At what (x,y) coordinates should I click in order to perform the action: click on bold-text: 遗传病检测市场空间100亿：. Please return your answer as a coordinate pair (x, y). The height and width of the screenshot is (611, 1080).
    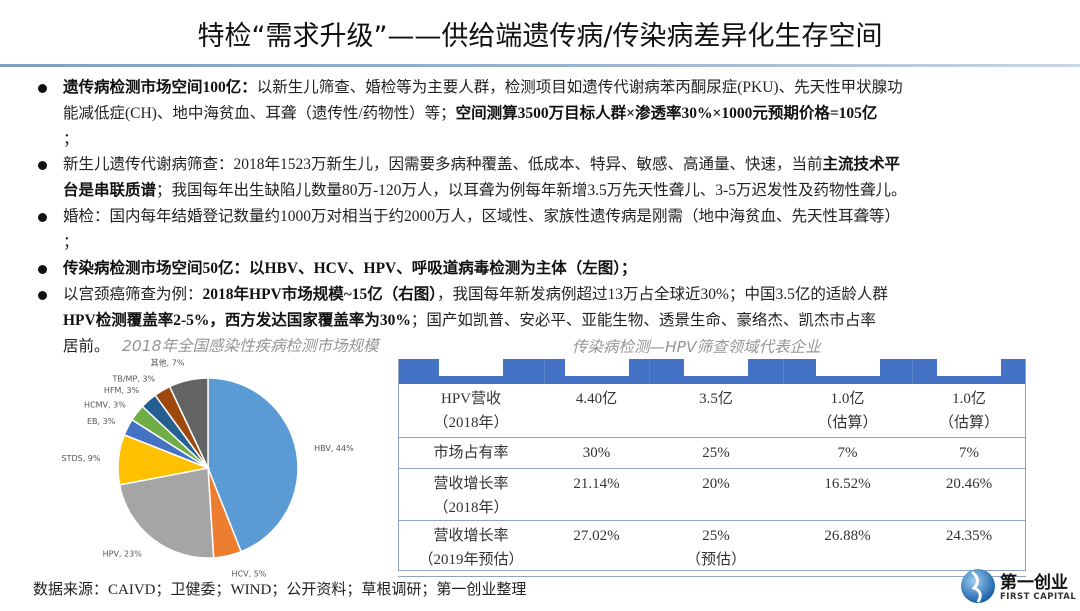
    Looking at the image, I should click on (160, 87).